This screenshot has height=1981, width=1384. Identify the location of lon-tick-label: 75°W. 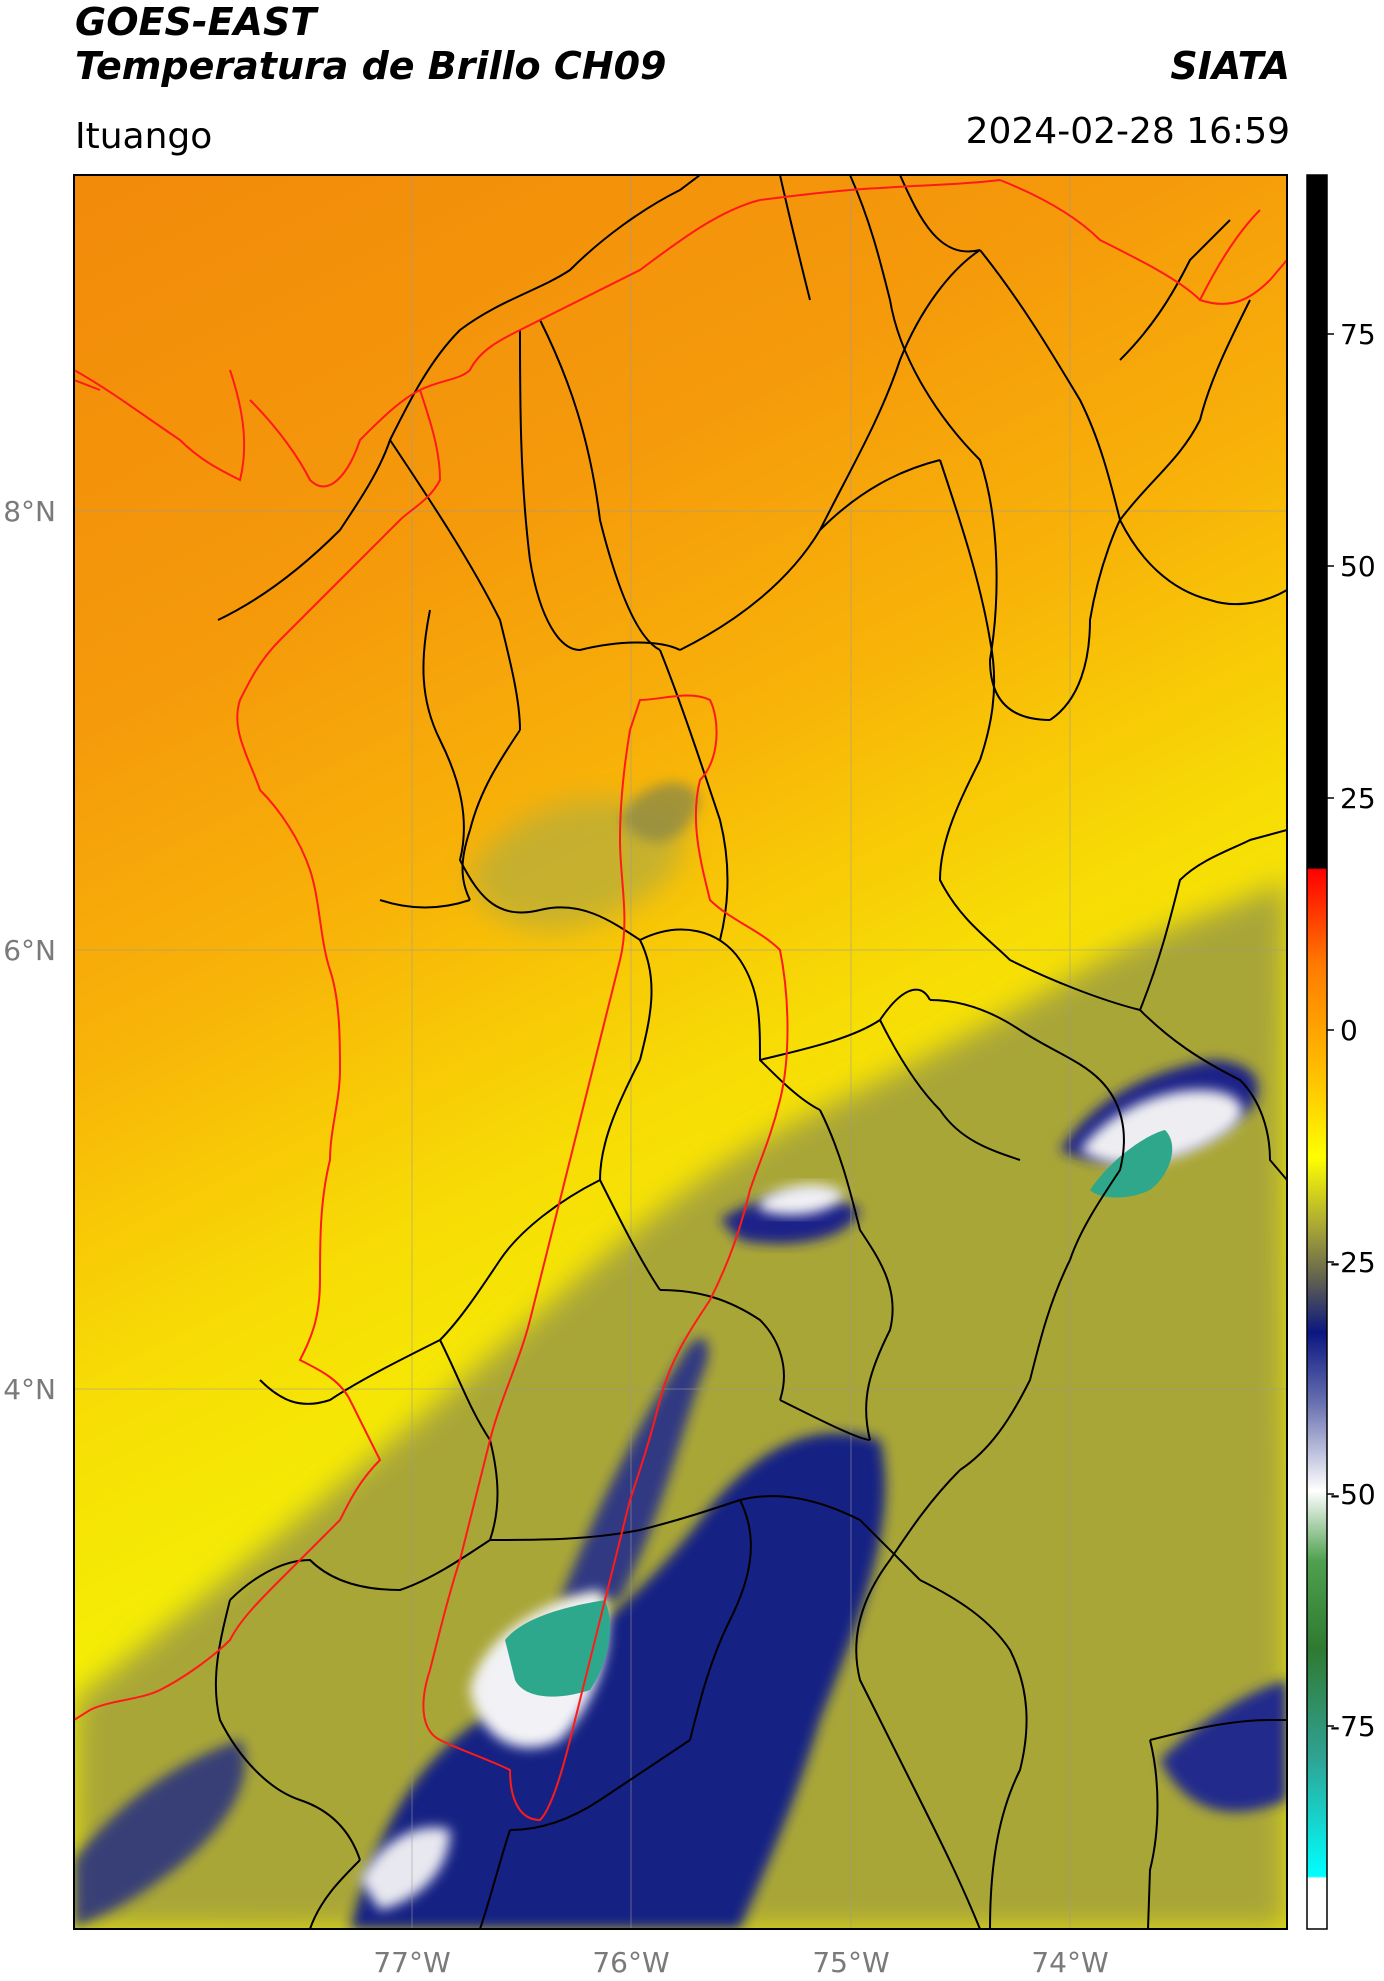
(850, 1962).